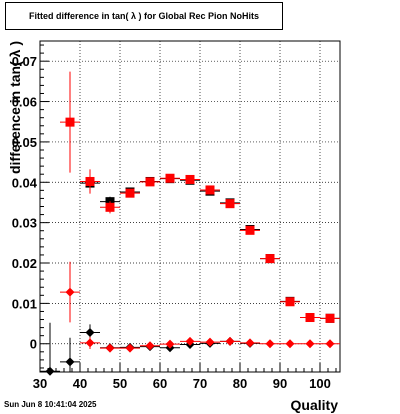 The width and height of the screenshot is (400, 414). Describe the element at coordinates (40, 383) in the screenshot. I see `x-tick-label: 30` at that location.